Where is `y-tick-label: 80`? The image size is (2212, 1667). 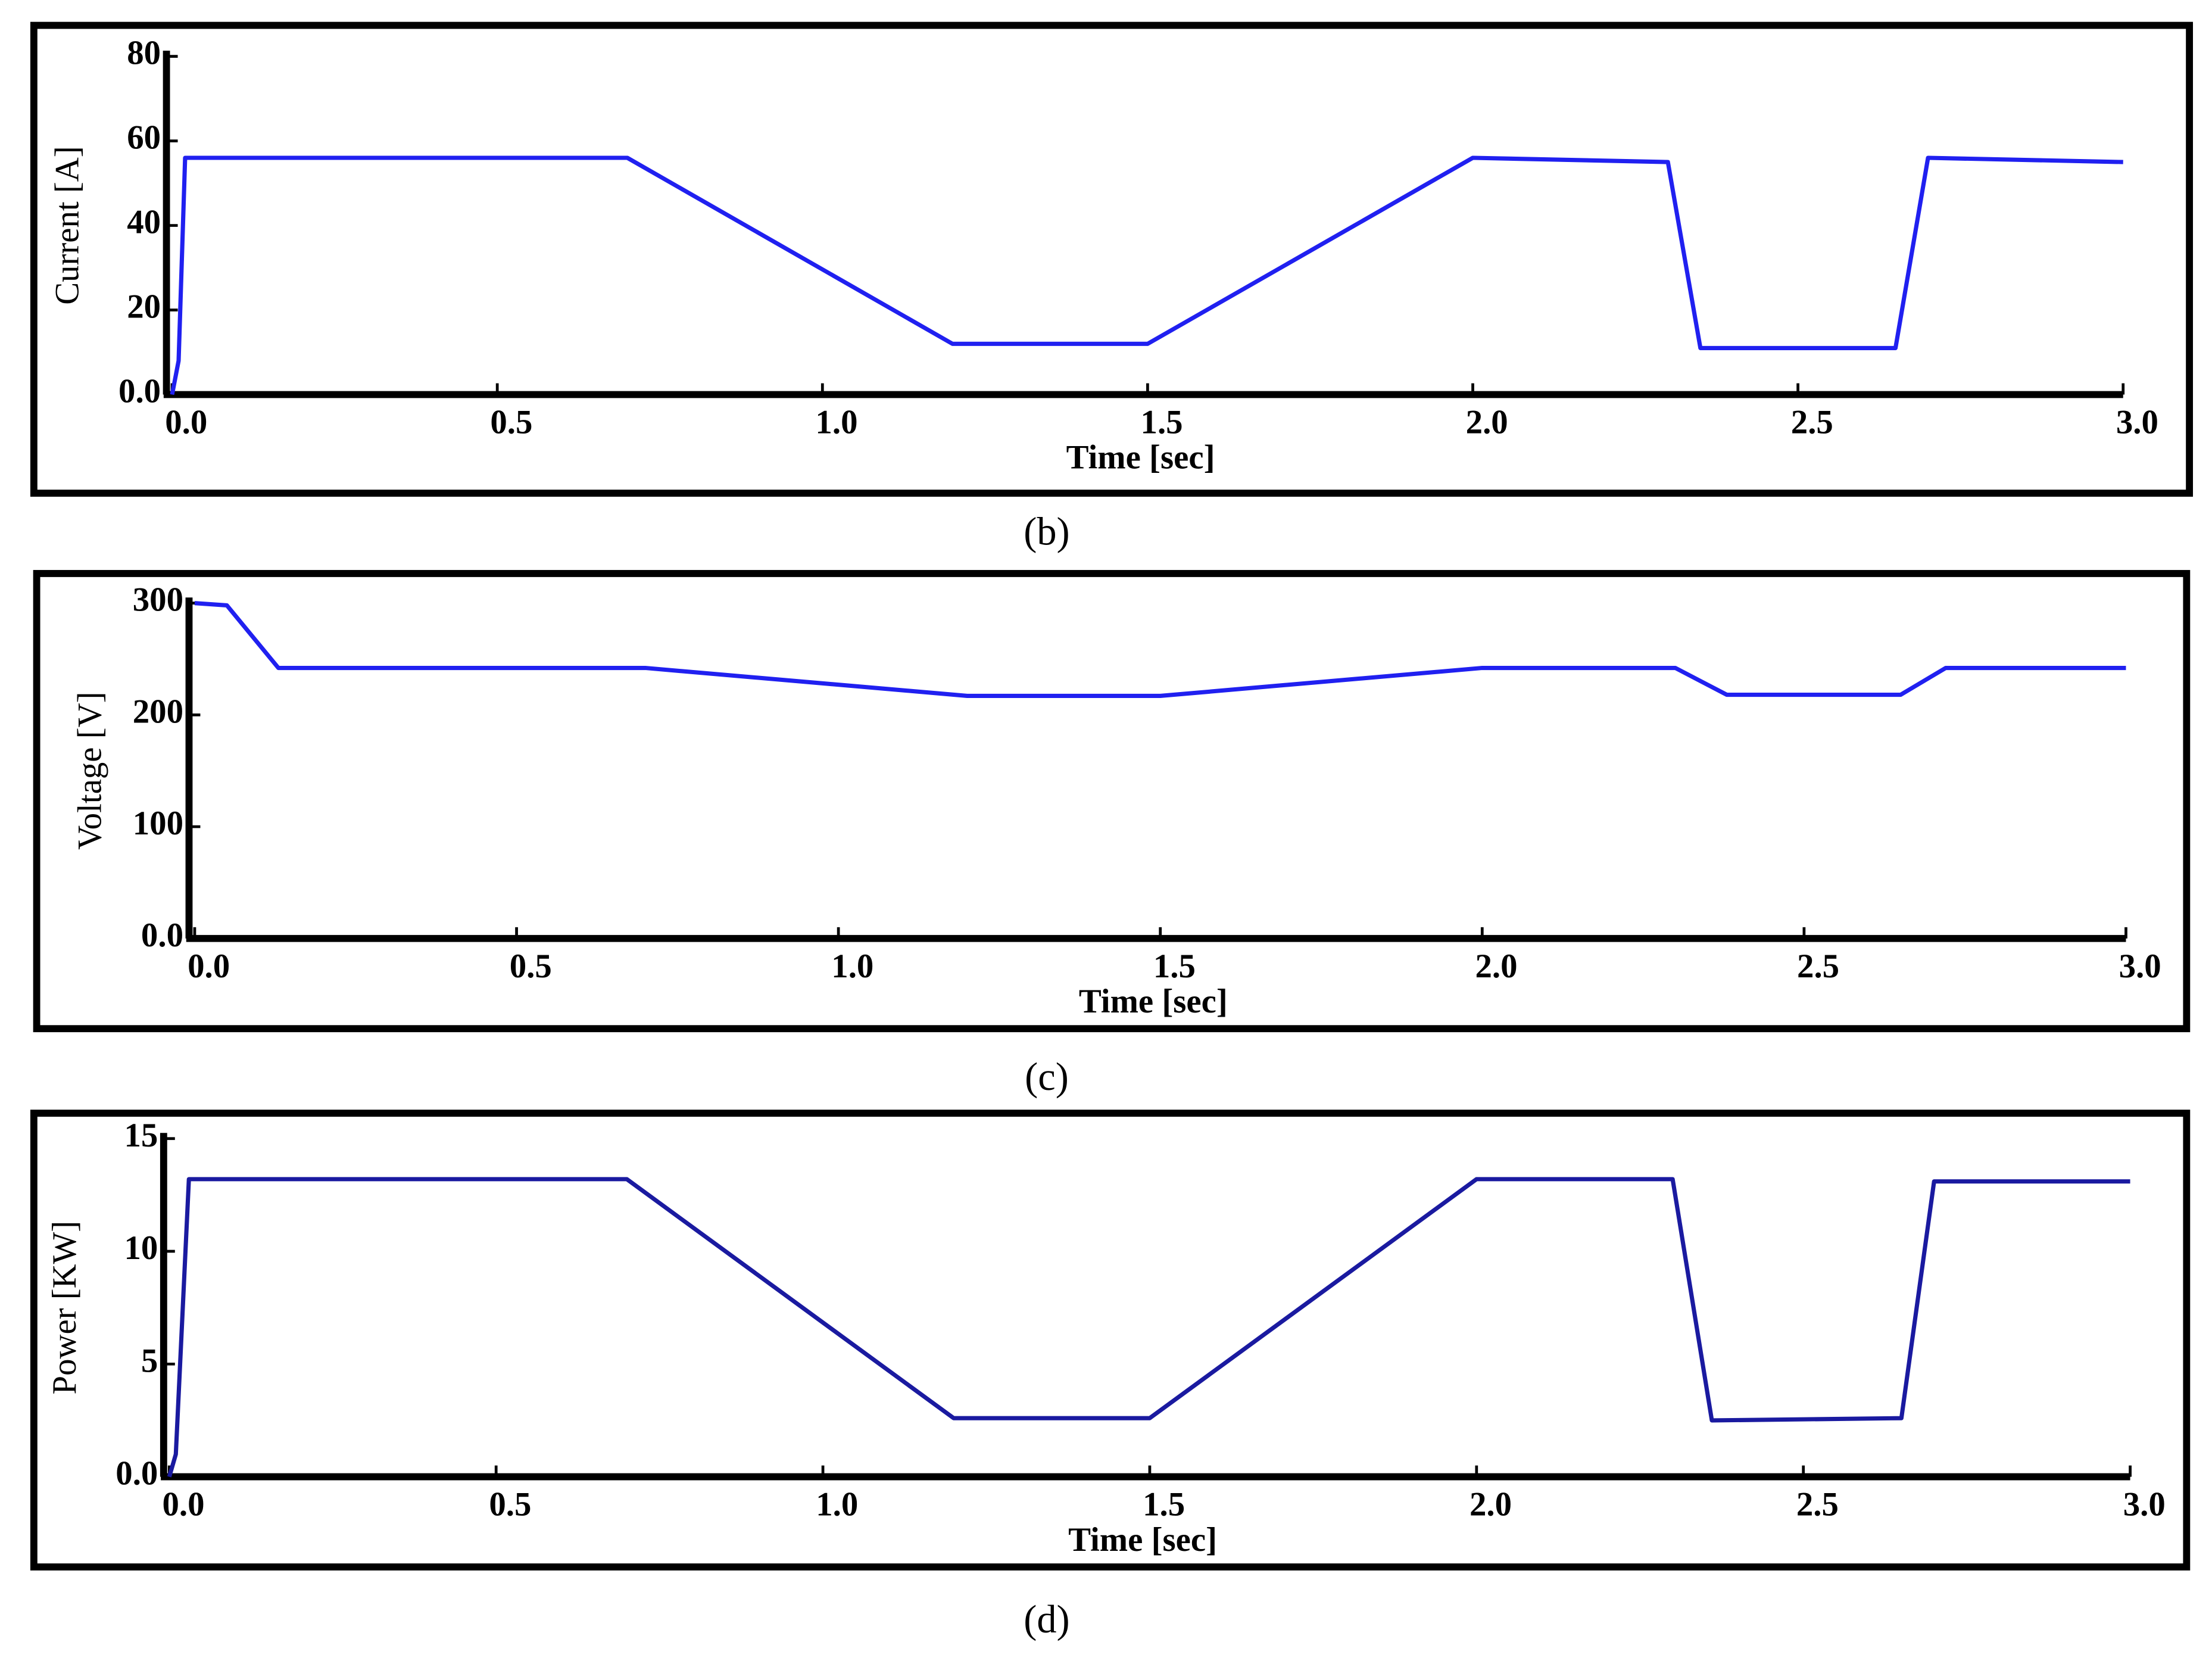
y-tick-label: 80 is located at coordinates (144, 53).